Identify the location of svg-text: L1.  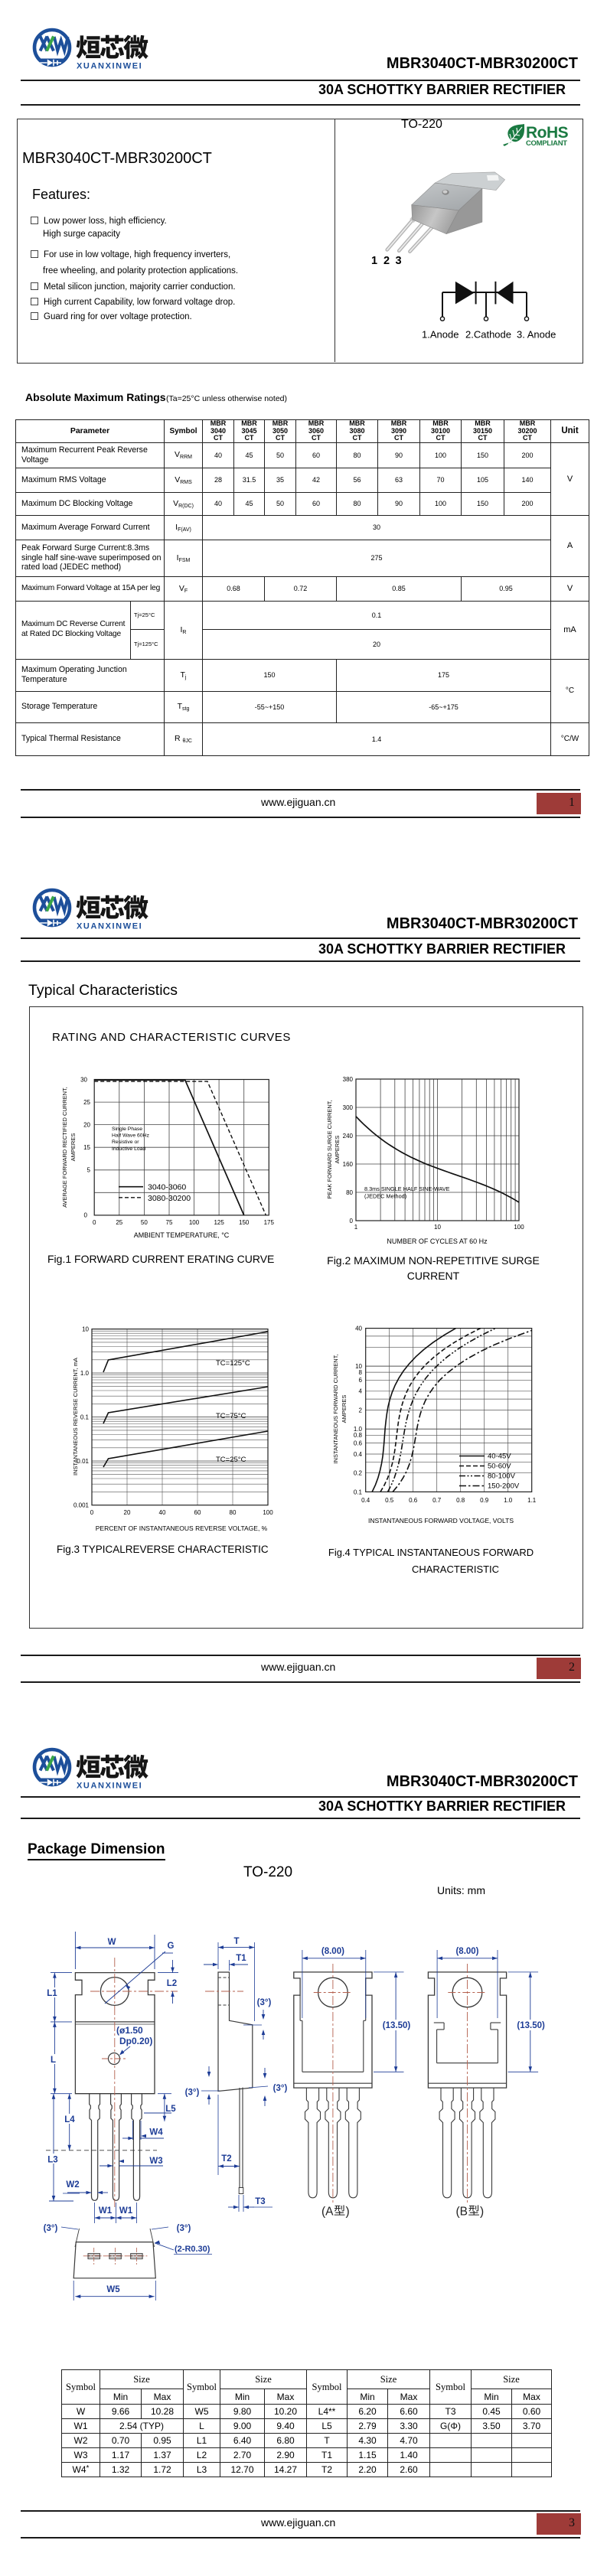
(52, 1993).